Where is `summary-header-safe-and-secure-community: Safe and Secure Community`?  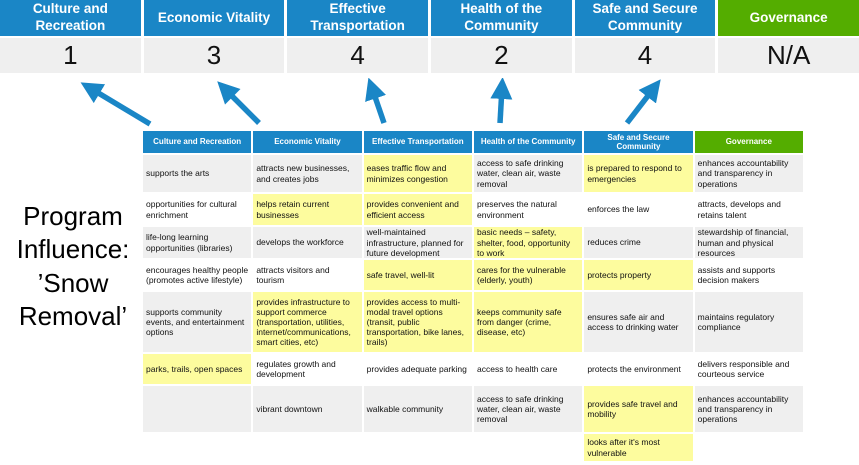 summary-header-safe-and-secure-community: Safe and Secure Community is located at coordinates (645, 18).